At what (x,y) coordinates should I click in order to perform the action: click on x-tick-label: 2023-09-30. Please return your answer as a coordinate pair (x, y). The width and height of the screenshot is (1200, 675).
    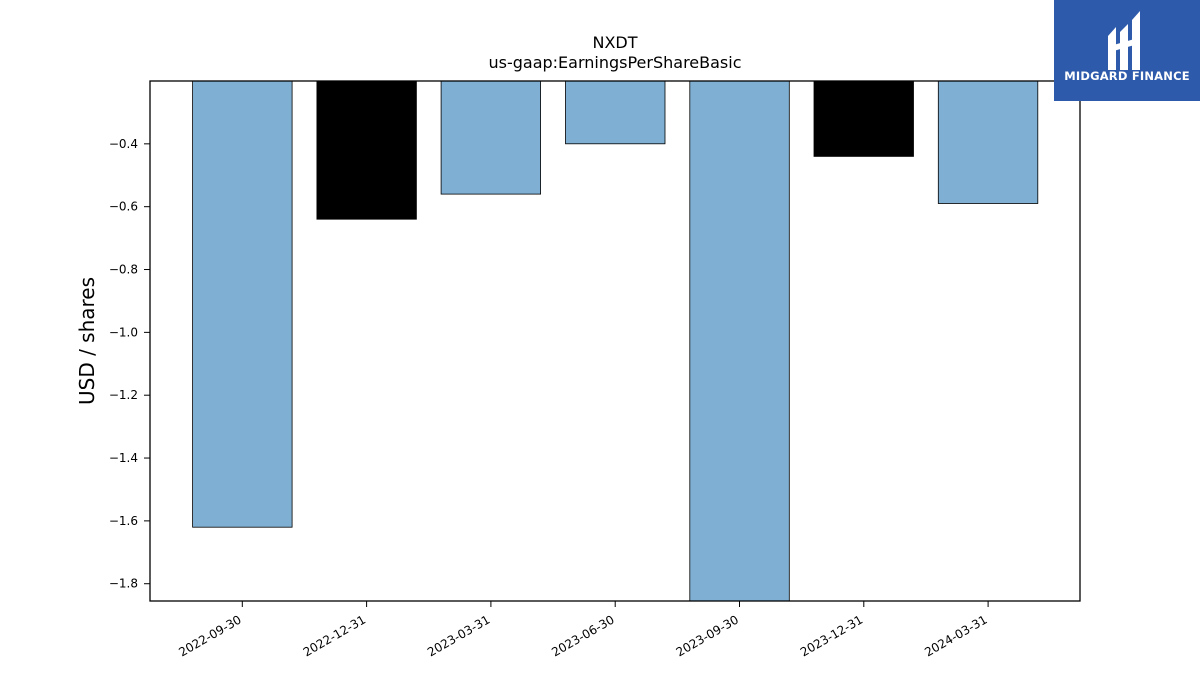
    Looking at the image, I should click on (707, 635).